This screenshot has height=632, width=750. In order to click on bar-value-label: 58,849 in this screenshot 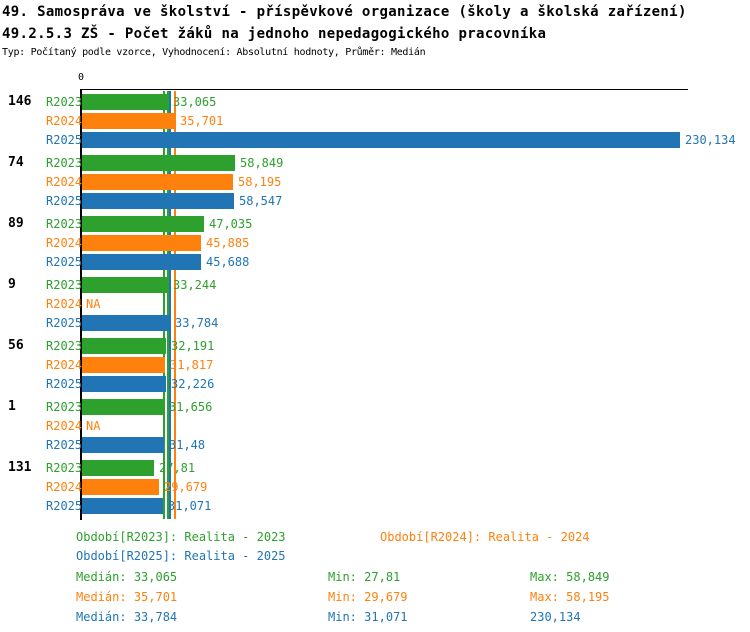, I will do `click(262, 163)`.